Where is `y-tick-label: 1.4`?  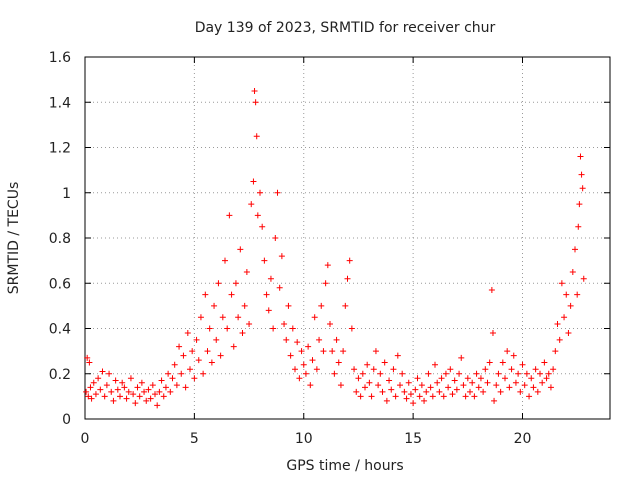 y-tick-label: 1.4 is located at coordinates (60, 103).